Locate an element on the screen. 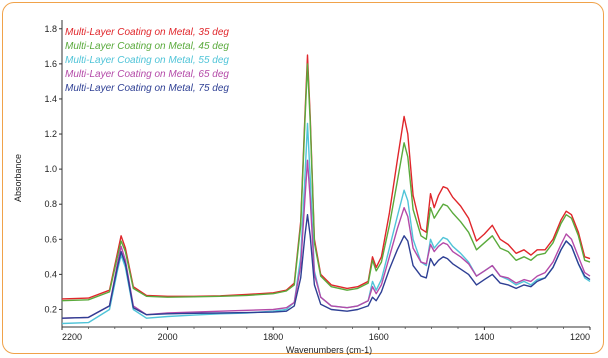 Image resolution: width=608 pixels, height=358 pixels. x-tick-label: 2200 is located at coordinates (72, 337).